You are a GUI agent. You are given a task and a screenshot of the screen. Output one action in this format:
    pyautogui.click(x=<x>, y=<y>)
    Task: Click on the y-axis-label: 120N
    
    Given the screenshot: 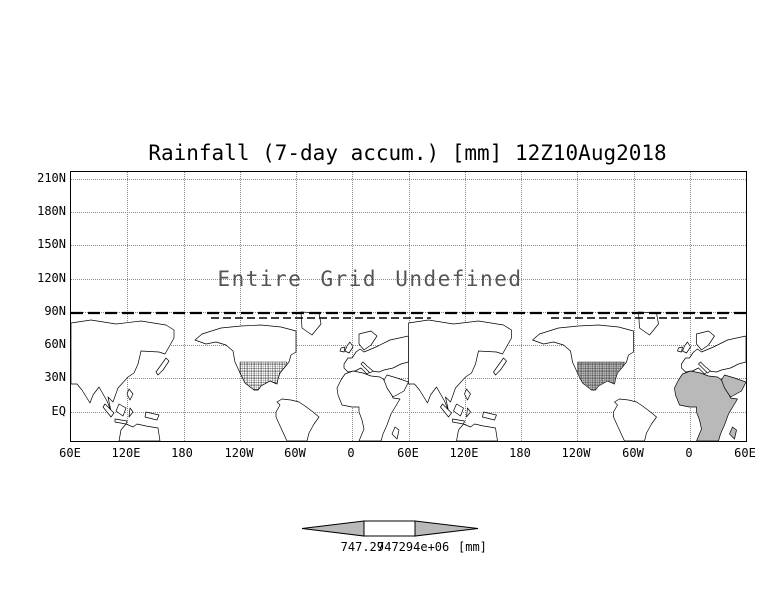 What is the action you would take?
    pyautogui.click(x=51, y=278)
    